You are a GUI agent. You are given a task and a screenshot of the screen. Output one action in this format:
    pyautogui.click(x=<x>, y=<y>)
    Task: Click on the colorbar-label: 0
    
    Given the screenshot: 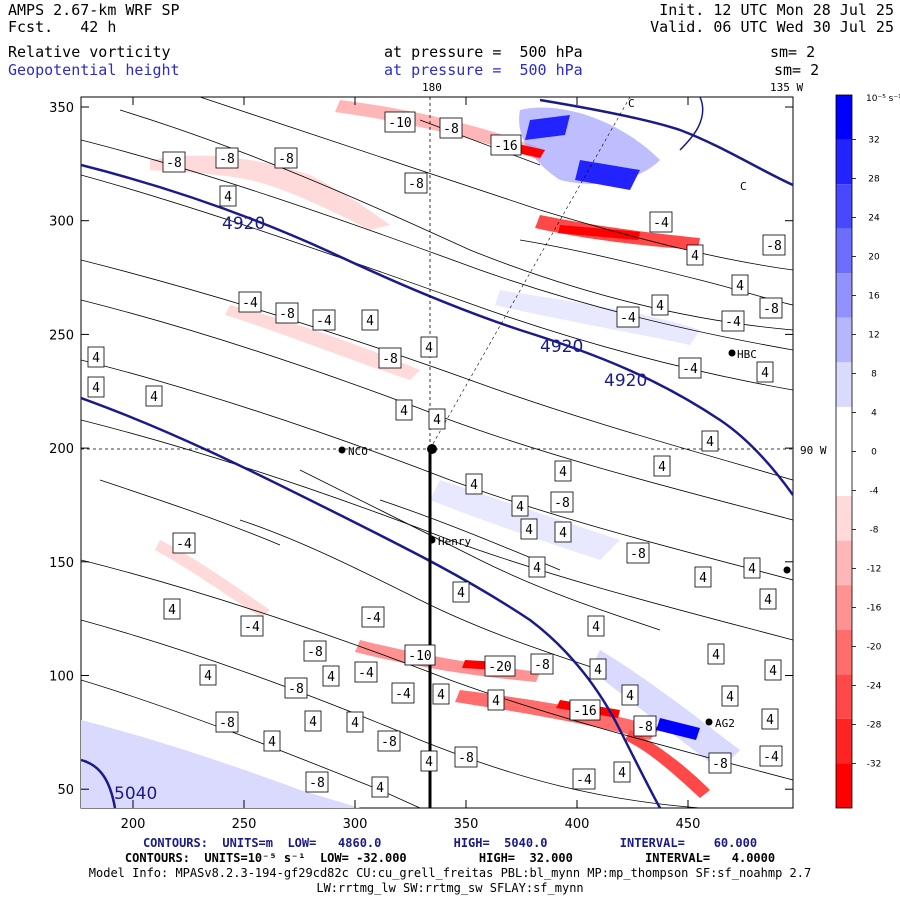 What is the action you would take?
    pyautogui.click(x=874, y=453)
    